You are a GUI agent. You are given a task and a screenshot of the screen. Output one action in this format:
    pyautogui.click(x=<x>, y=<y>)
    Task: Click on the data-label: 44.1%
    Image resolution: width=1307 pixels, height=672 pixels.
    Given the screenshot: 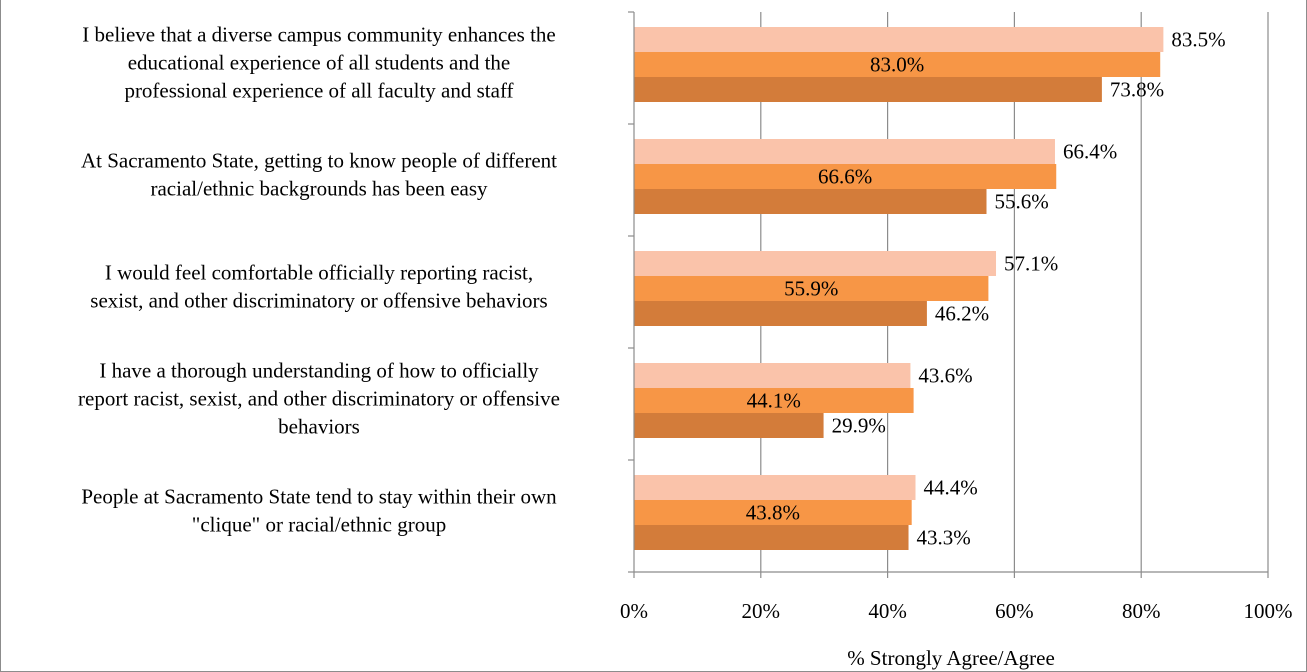 What is the action you would take?
    pyautogui.click(x=774, y=401)
    